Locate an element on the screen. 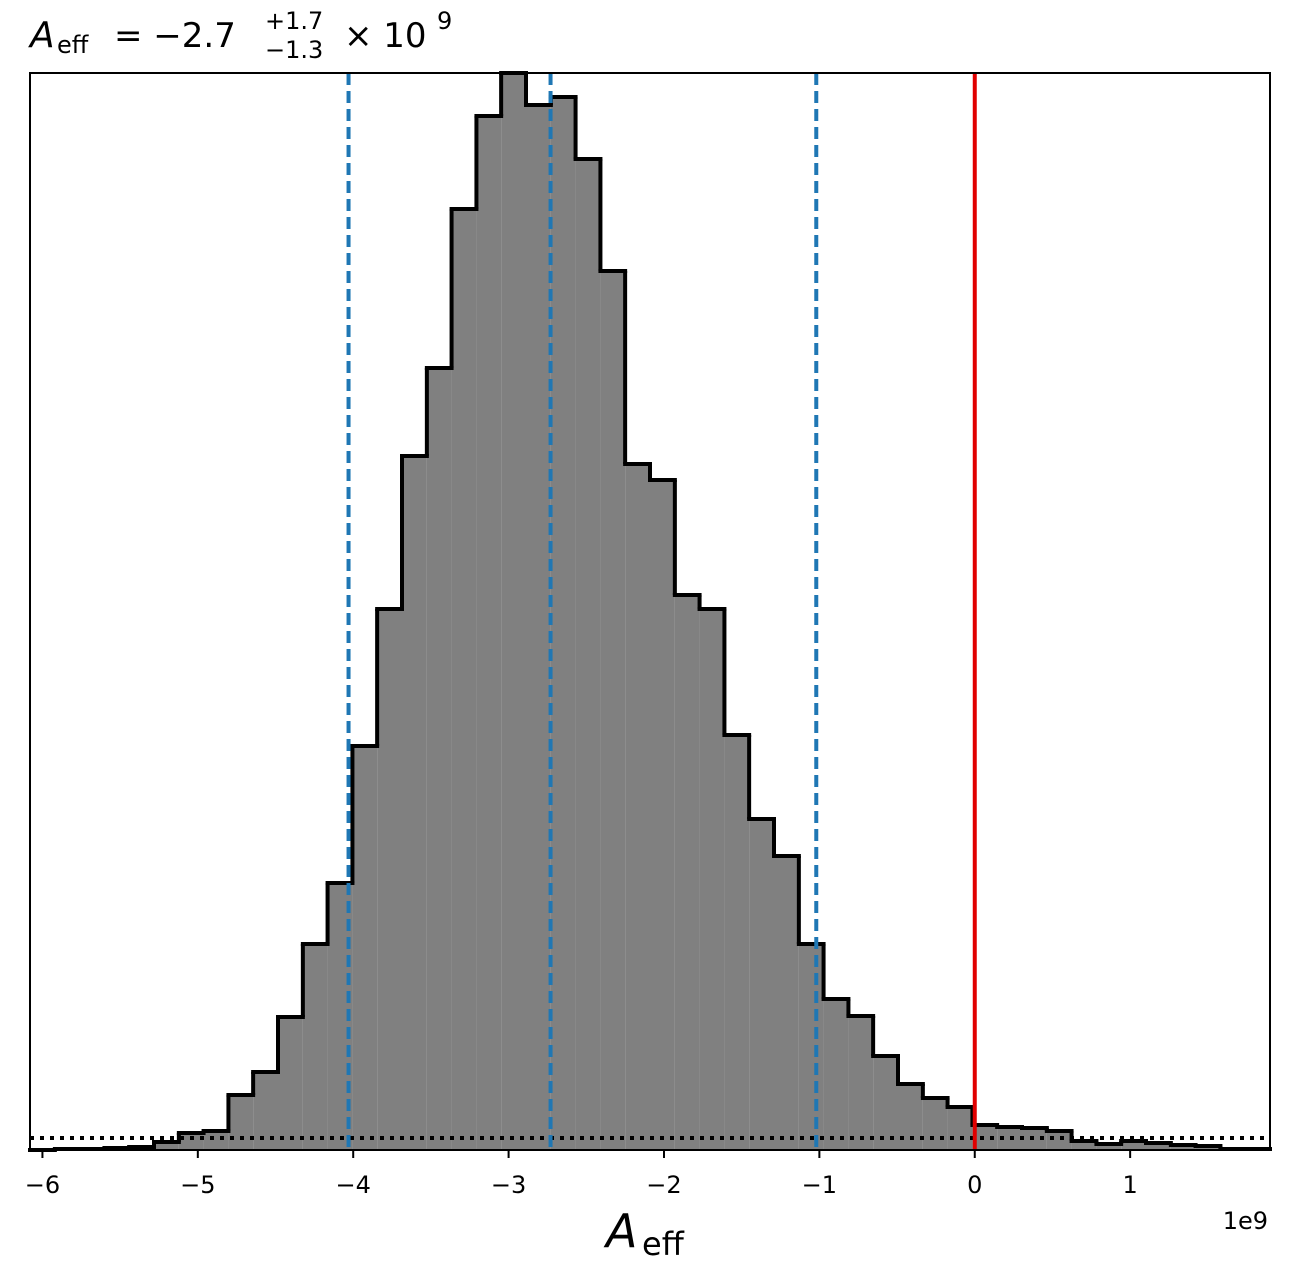 The image size is (1289, 1278). title-upper: +1.7 is located at coordinates (294, 21).